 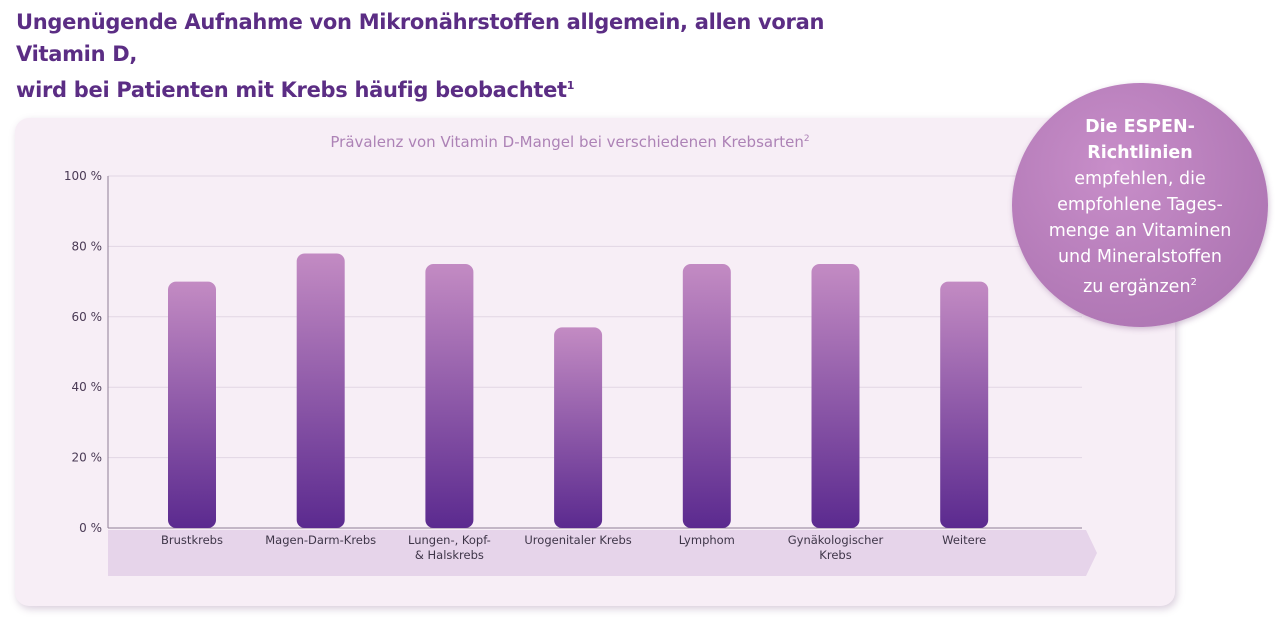 I want to click on x-tick-label: & Halskrebs, so click(x=449, y=555).